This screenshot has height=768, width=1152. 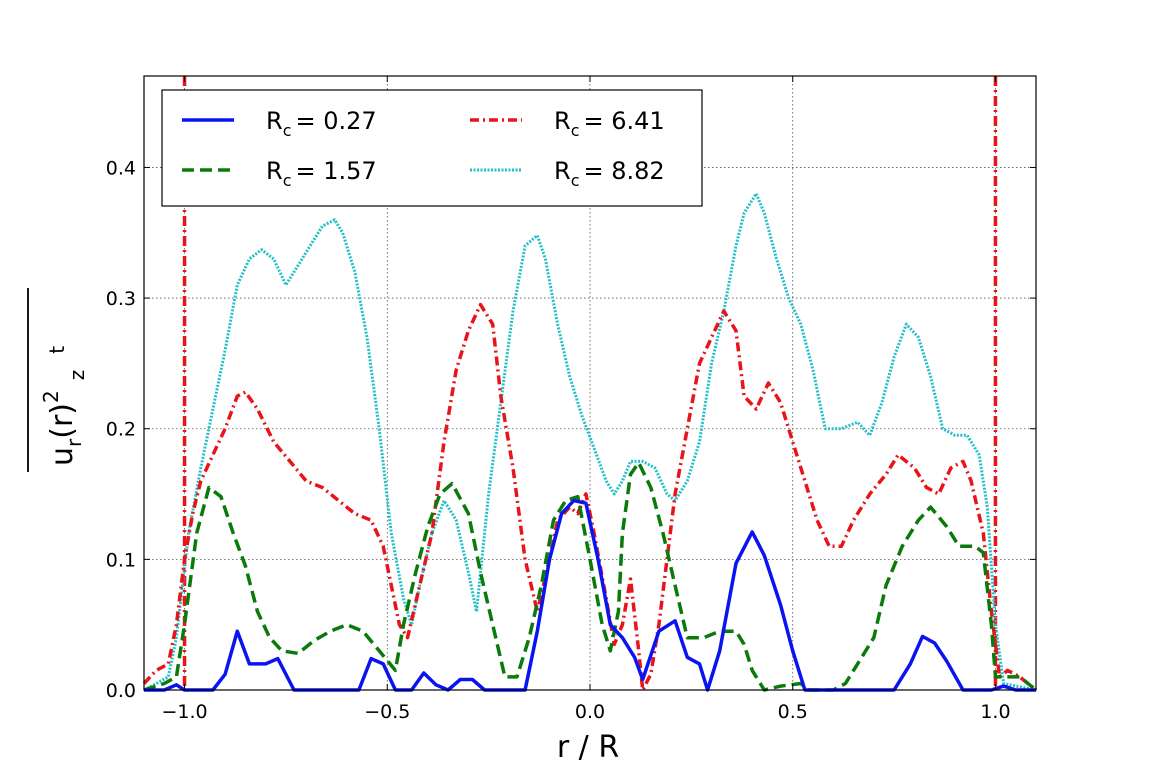 I want to click on legend-box, so click(x=432, y=148).